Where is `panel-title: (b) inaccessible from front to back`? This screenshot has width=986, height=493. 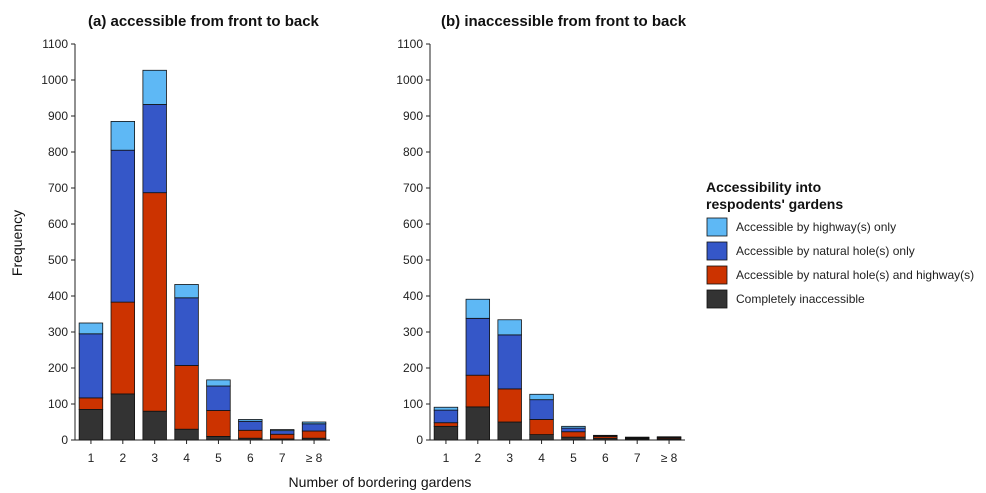 panel-title: (b) inaccessible from front to back is located at coordinates (564, 21).